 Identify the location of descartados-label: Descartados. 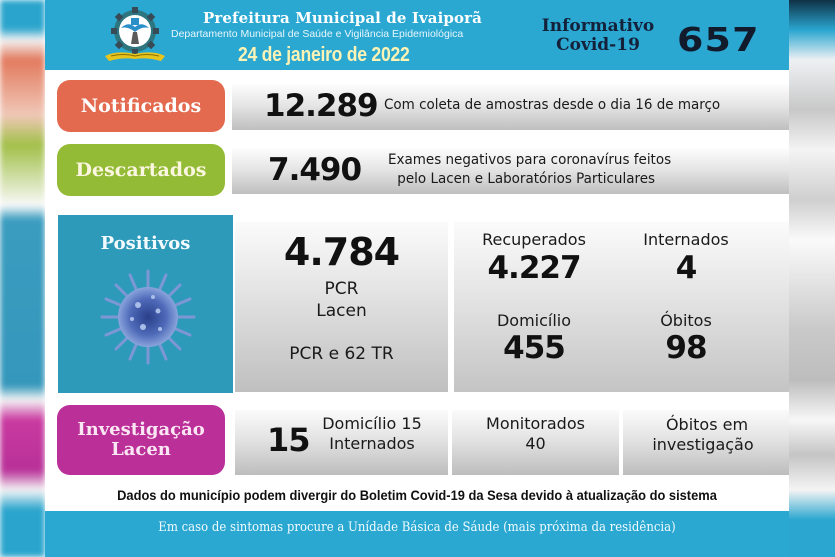
(141, 170).